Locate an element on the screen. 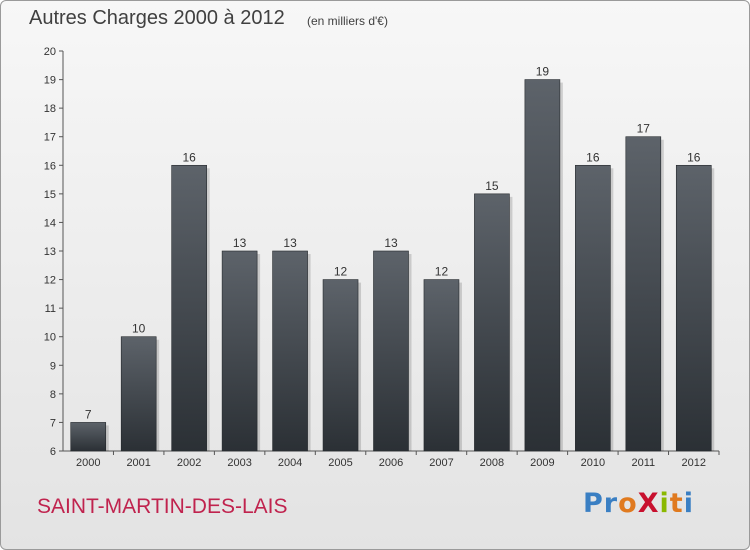 The height and width of the screenshot is (550, 750). chart-unit-note: (en milliers d'€) is located at coordinates (347, 21).